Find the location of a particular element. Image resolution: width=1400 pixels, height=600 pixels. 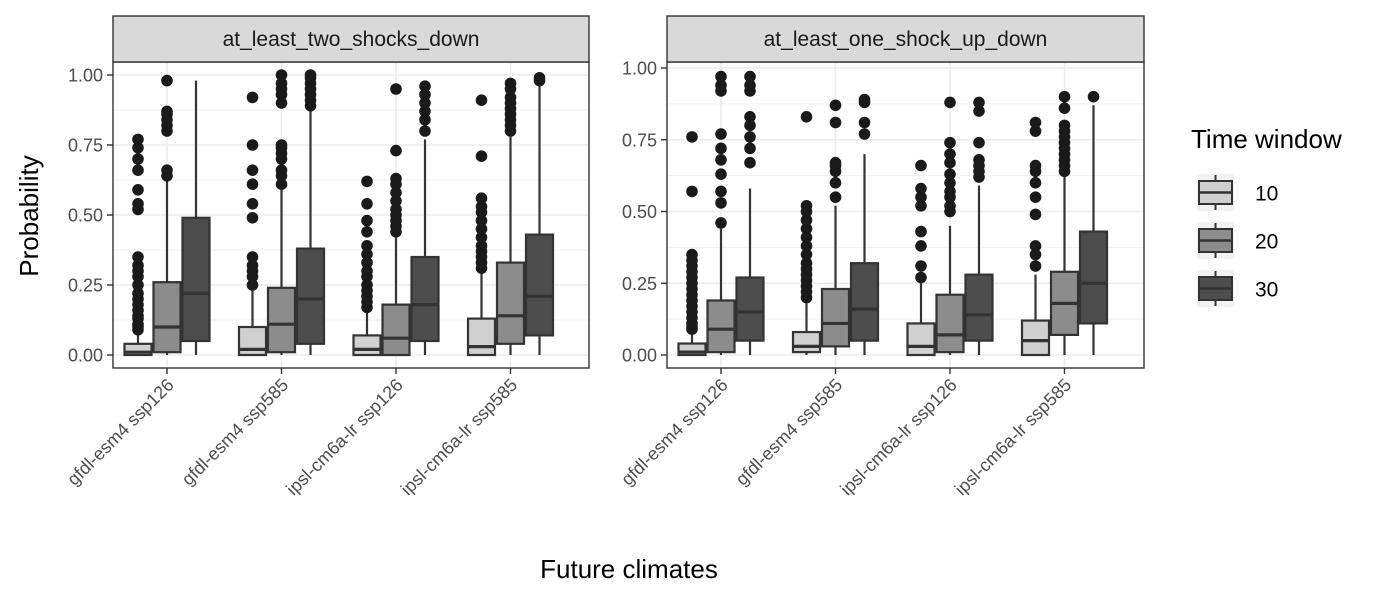

strip-background is located at coordinates (351, 39).